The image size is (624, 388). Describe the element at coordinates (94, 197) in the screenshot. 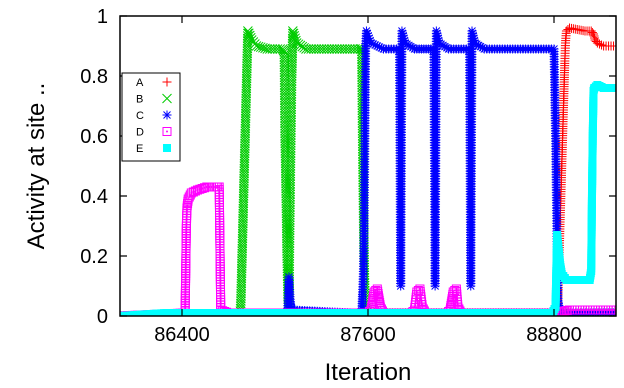

I see `y-tick-label: 0.4` at that location.